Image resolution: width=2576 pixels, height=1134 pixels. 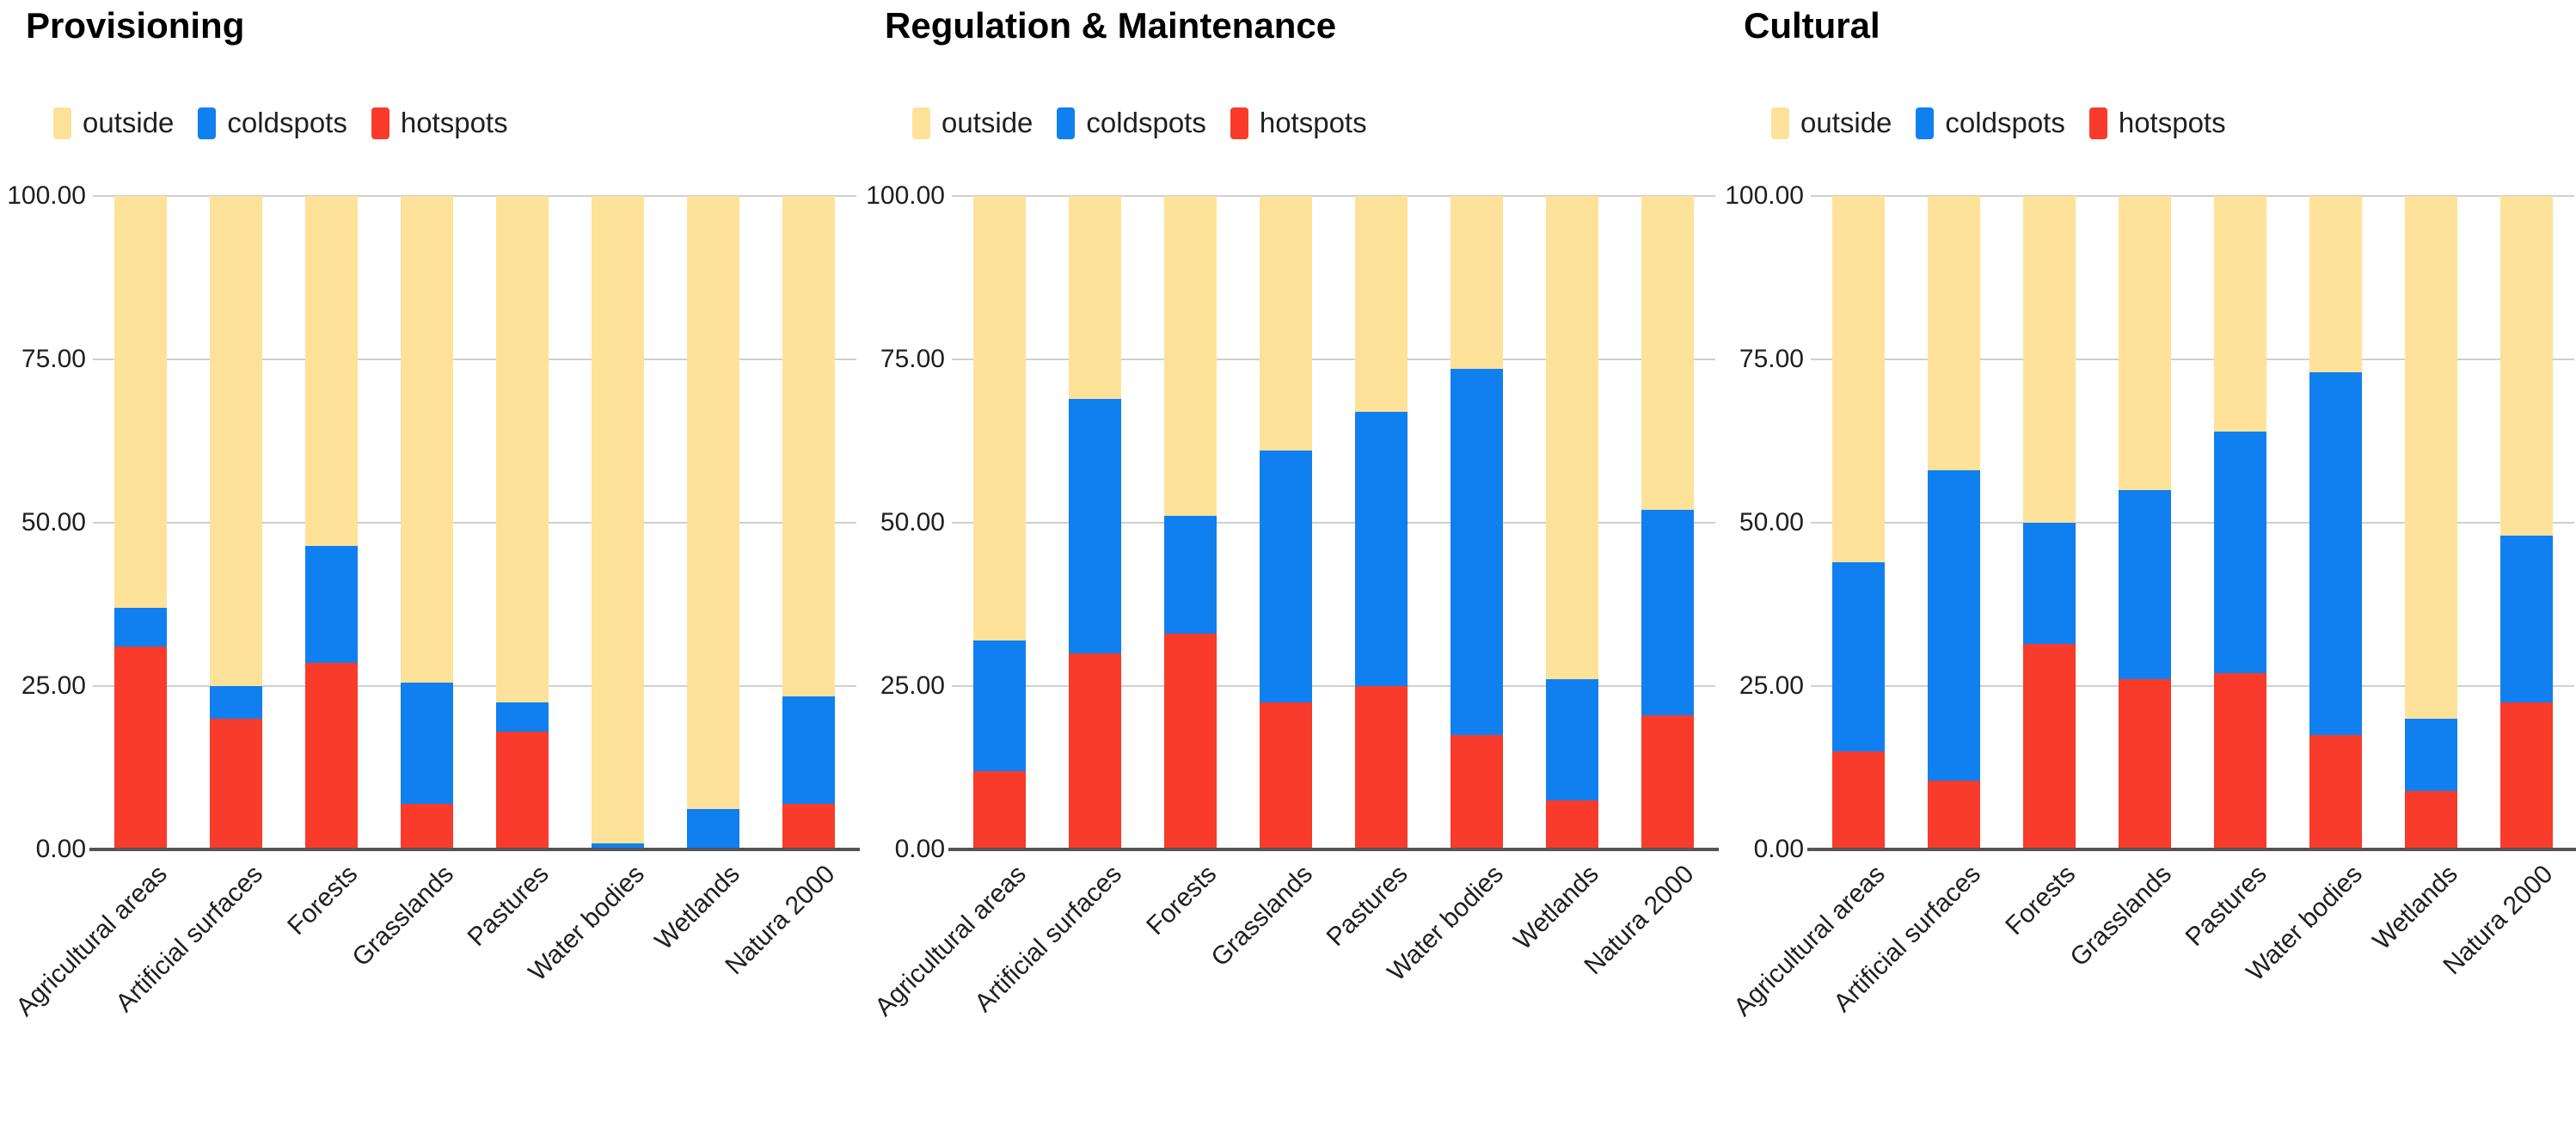 I want to click on bar-slot-wetlands, so click(x=2431, y=522).